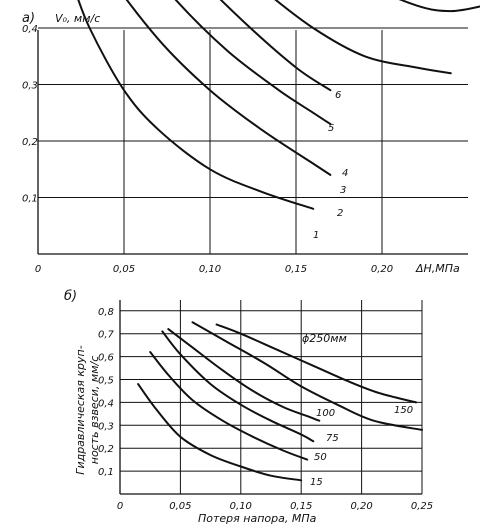  Describe the element at coordinates (80, 409) in the screenshot. I see `chart-b-y-axis-label-line1: Гидравлическая круп-` at that location.